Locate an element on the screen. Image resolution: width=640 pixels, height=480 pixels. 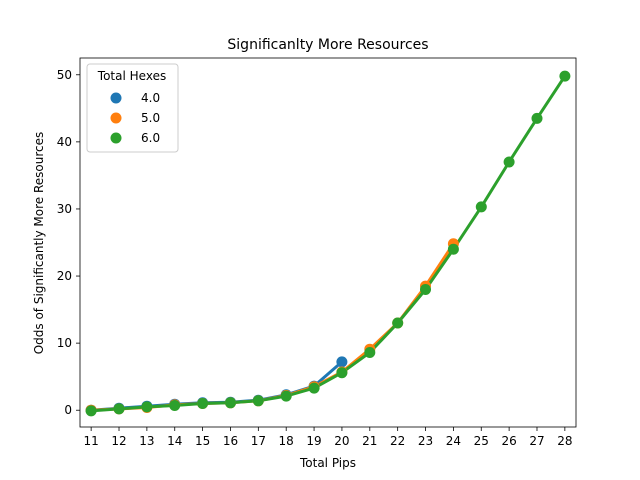
data-point-6.0-27 is located at coordinates (537, 118).